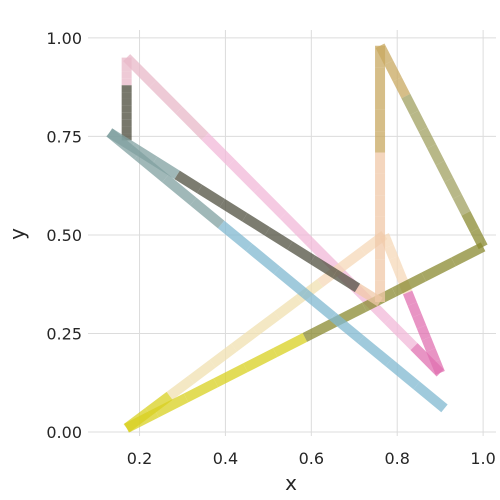 This screenshot has width=500, height=500. I want to click on y-tick-label: 0.25, so click(64, 334).